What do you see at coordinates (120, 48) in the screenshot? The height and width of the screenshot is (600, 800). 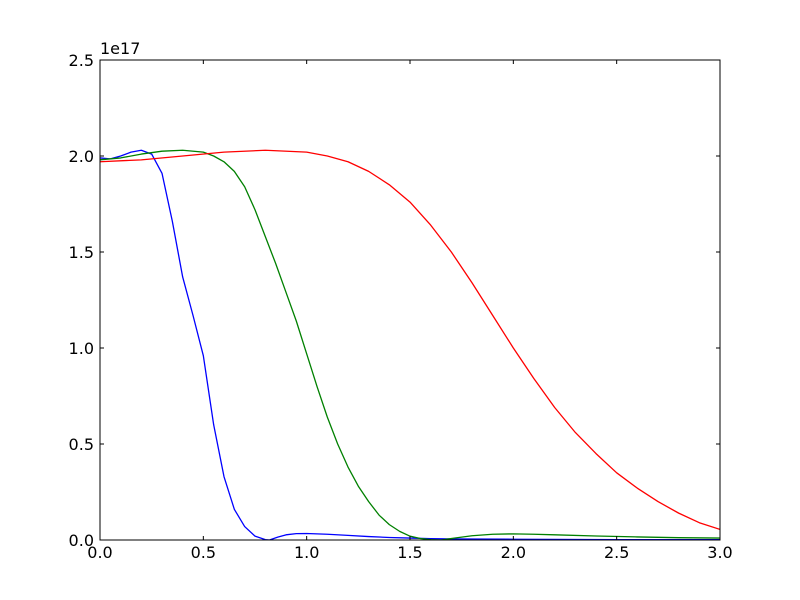 I see `y-offset-label: 1e17` at bounding box center [120, 48].